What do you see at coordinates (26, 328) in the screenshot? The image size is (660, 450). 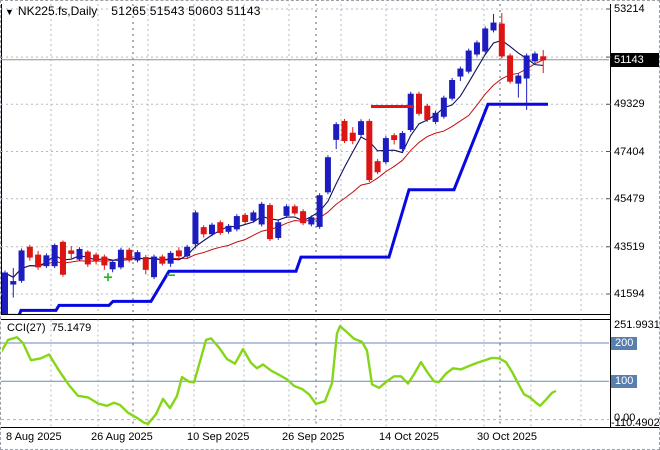 I see `indicator-name: CCI(27)` at bounding box center [26, 328].